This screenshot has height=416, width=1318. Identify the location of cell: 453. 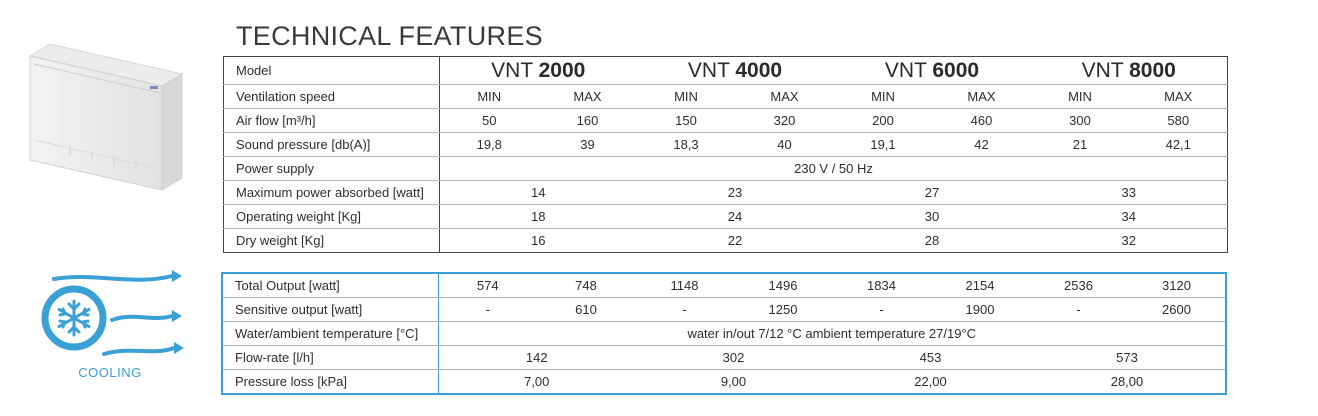
(930, 357).